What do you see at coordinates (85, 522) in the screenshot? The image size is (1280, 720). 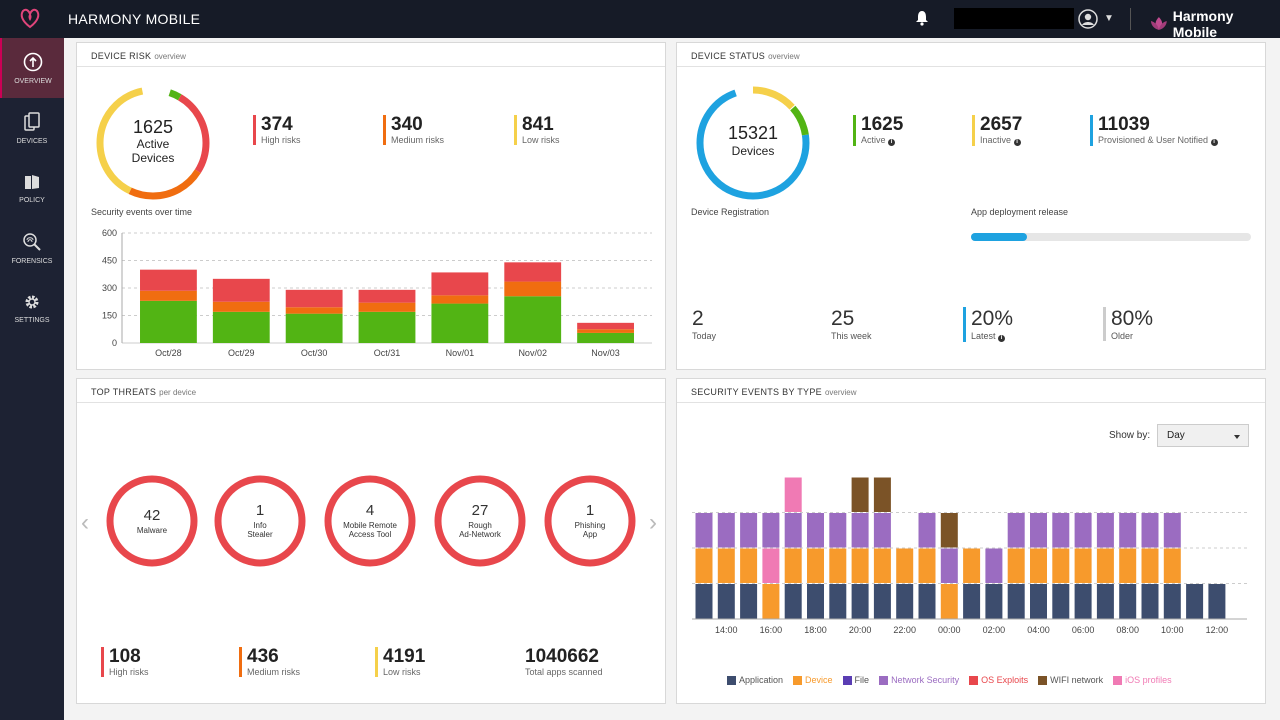 I see `carousel-prev-icon: ‹` at bounding box center [85, 522].